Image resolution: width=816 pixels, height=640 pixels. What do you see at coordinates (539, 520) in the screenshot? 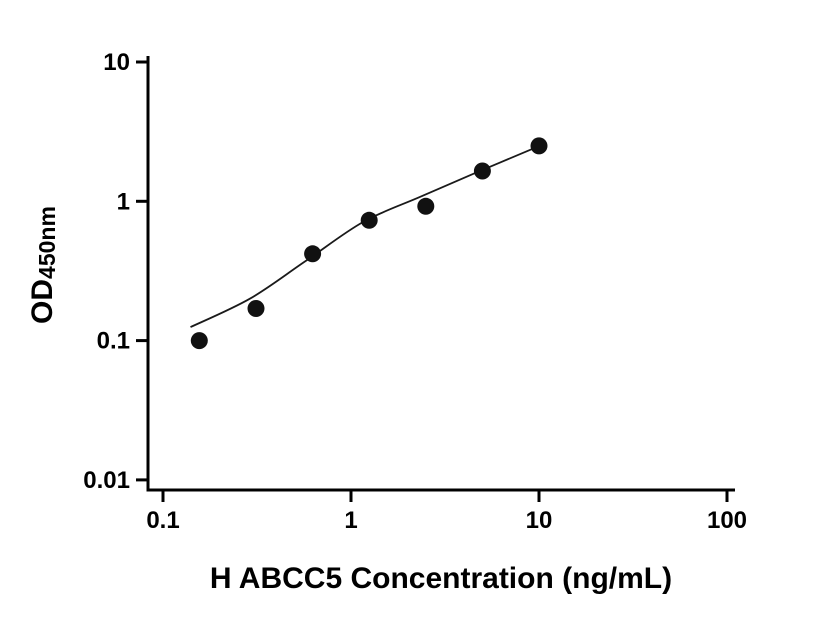
I see `x-tick-label: 10` at bounding box center [539, 520].